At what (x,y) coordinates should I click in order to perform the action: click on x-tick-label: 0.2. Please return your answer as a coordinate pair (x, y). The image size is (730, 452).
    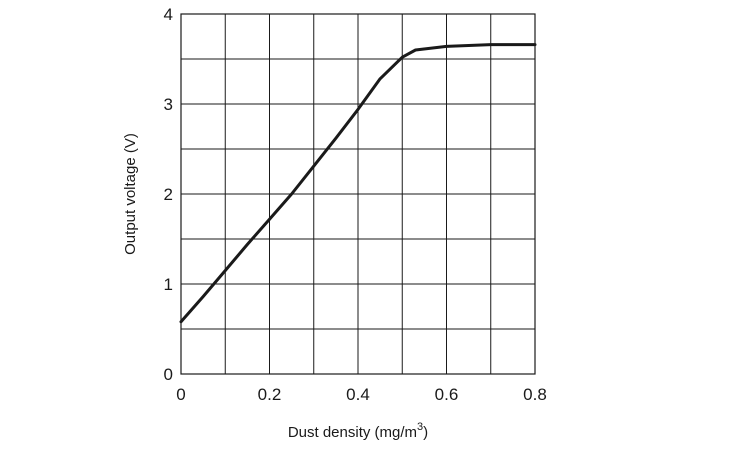
    Looking at the image, I should click on (270, 394).